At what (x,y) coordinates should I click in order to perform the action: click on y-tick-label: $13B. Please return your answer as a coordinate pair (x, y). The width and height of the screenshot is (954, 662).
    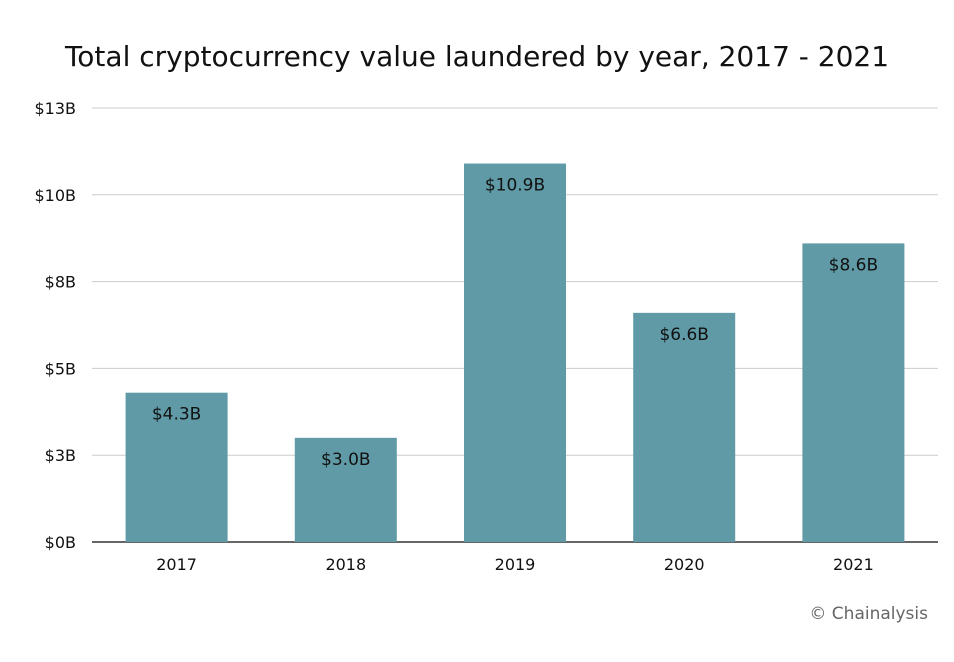
    Looking at the image, I should click on (55, 108).